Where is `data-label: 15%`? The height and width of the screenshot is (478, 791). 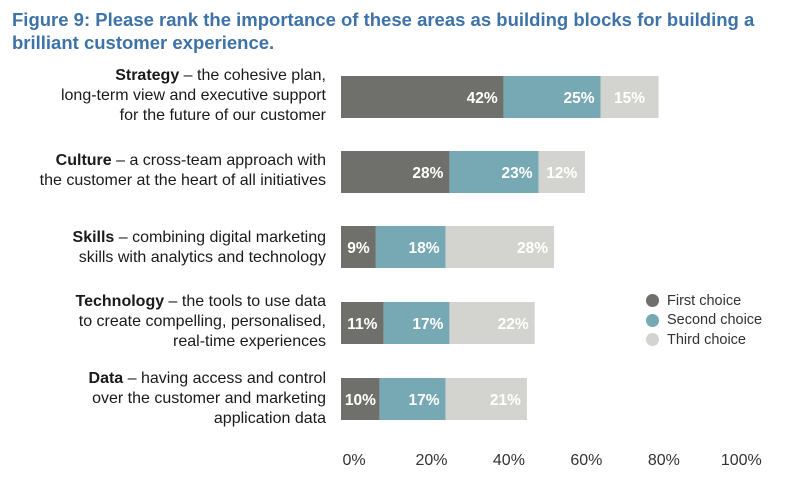 data-label: 15% is located at coordinates (629, 98).